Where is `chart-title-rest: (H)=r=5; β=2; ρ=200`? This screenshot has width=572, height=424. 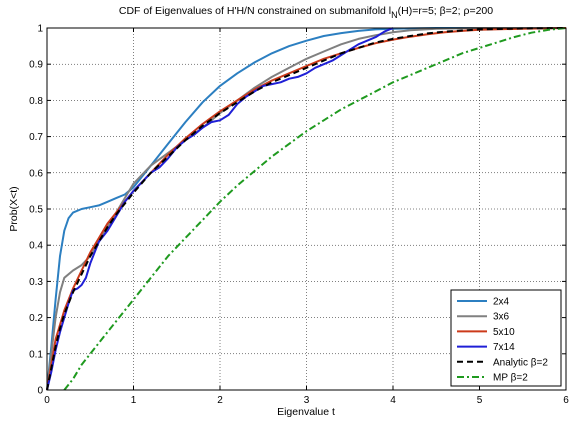 chart-title-rest: (H)=r=5; β=2; ρ=200 is located at coordinates (446, 11).